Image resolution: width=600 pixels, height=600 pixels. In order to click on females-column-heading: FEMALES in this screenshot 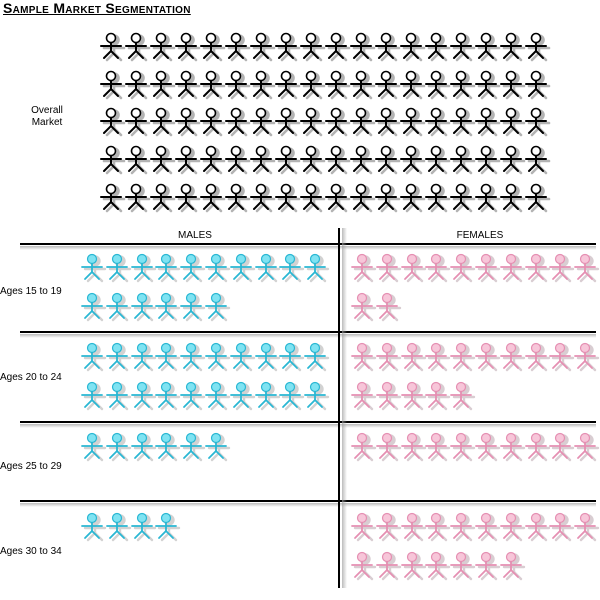, I will do `click(480, 235)`.